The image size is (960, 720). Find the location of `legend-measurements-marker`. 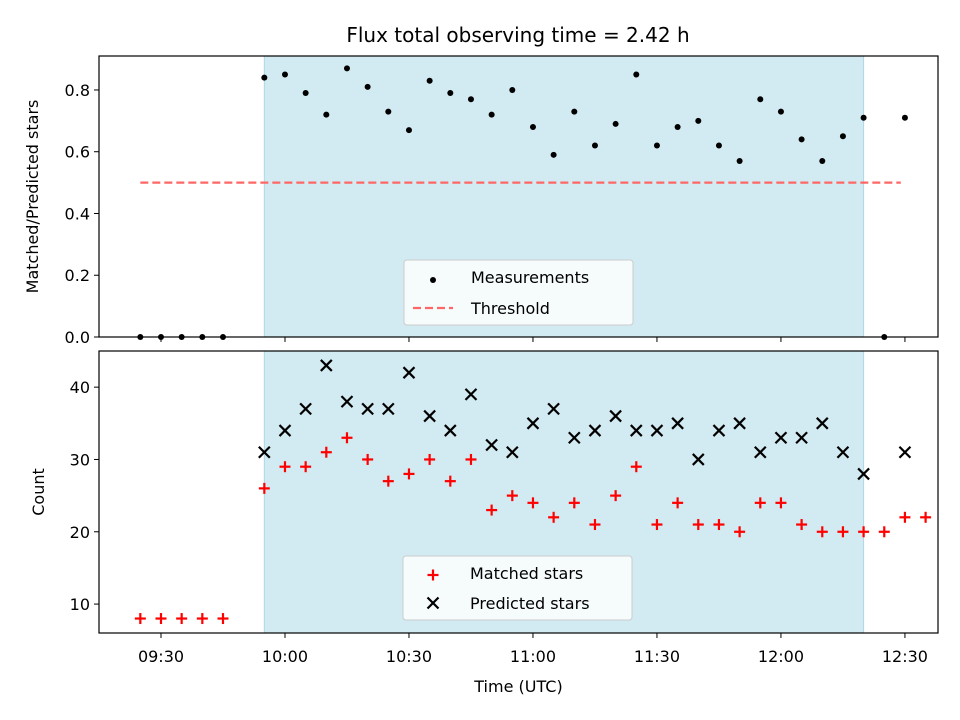

legend-measurements-marker is located at coordinates (433, 280).